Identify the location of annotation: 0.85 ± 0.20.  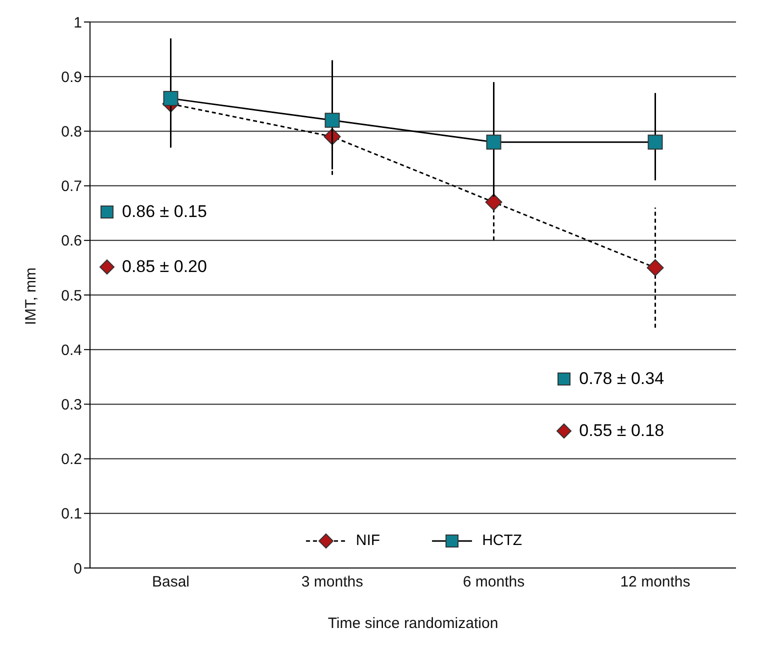
(164, 266).